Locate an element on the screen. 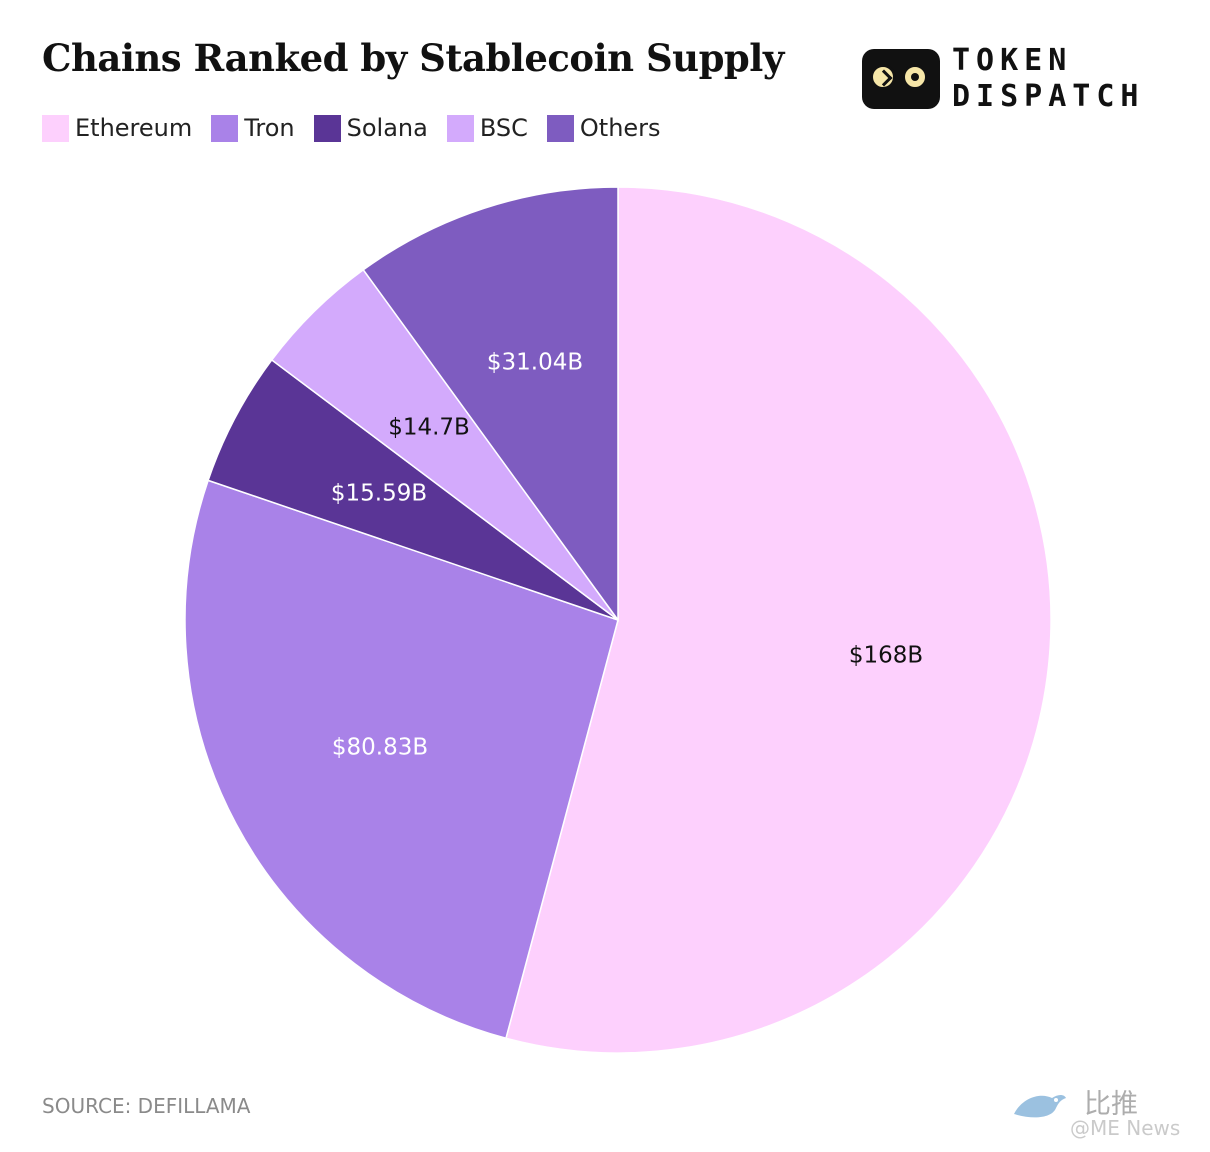 This screenshot has width=1210, height=1152. logo-line-2: DISPATCH is located at coordinates (1048, 96).